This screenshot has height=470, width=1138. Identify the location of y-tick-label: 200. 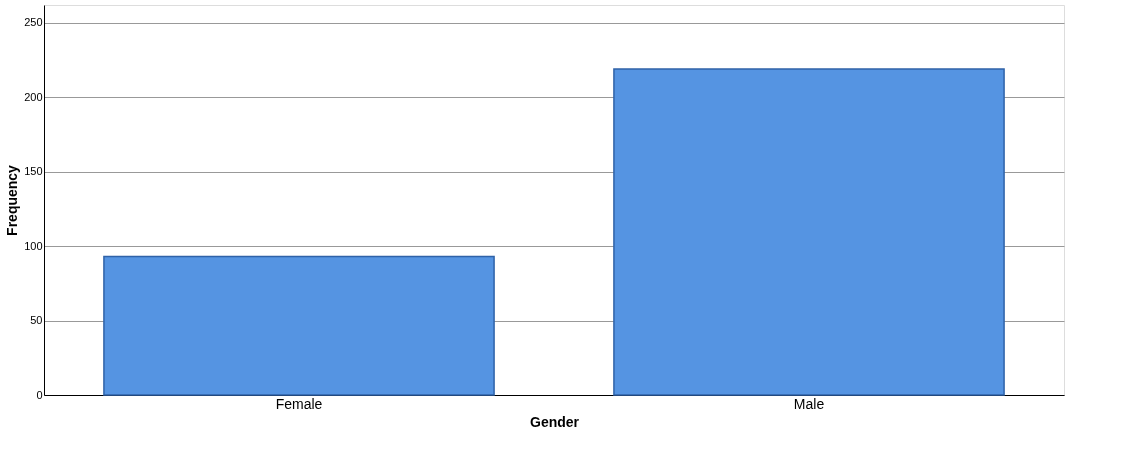
(33, 96).